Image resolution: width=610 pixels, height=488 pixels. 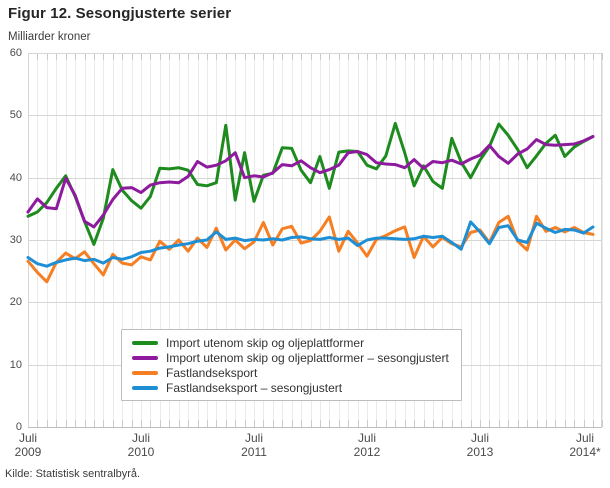 I want to click on x-tick-label: Juli 2010, so click(x=141, y=445).